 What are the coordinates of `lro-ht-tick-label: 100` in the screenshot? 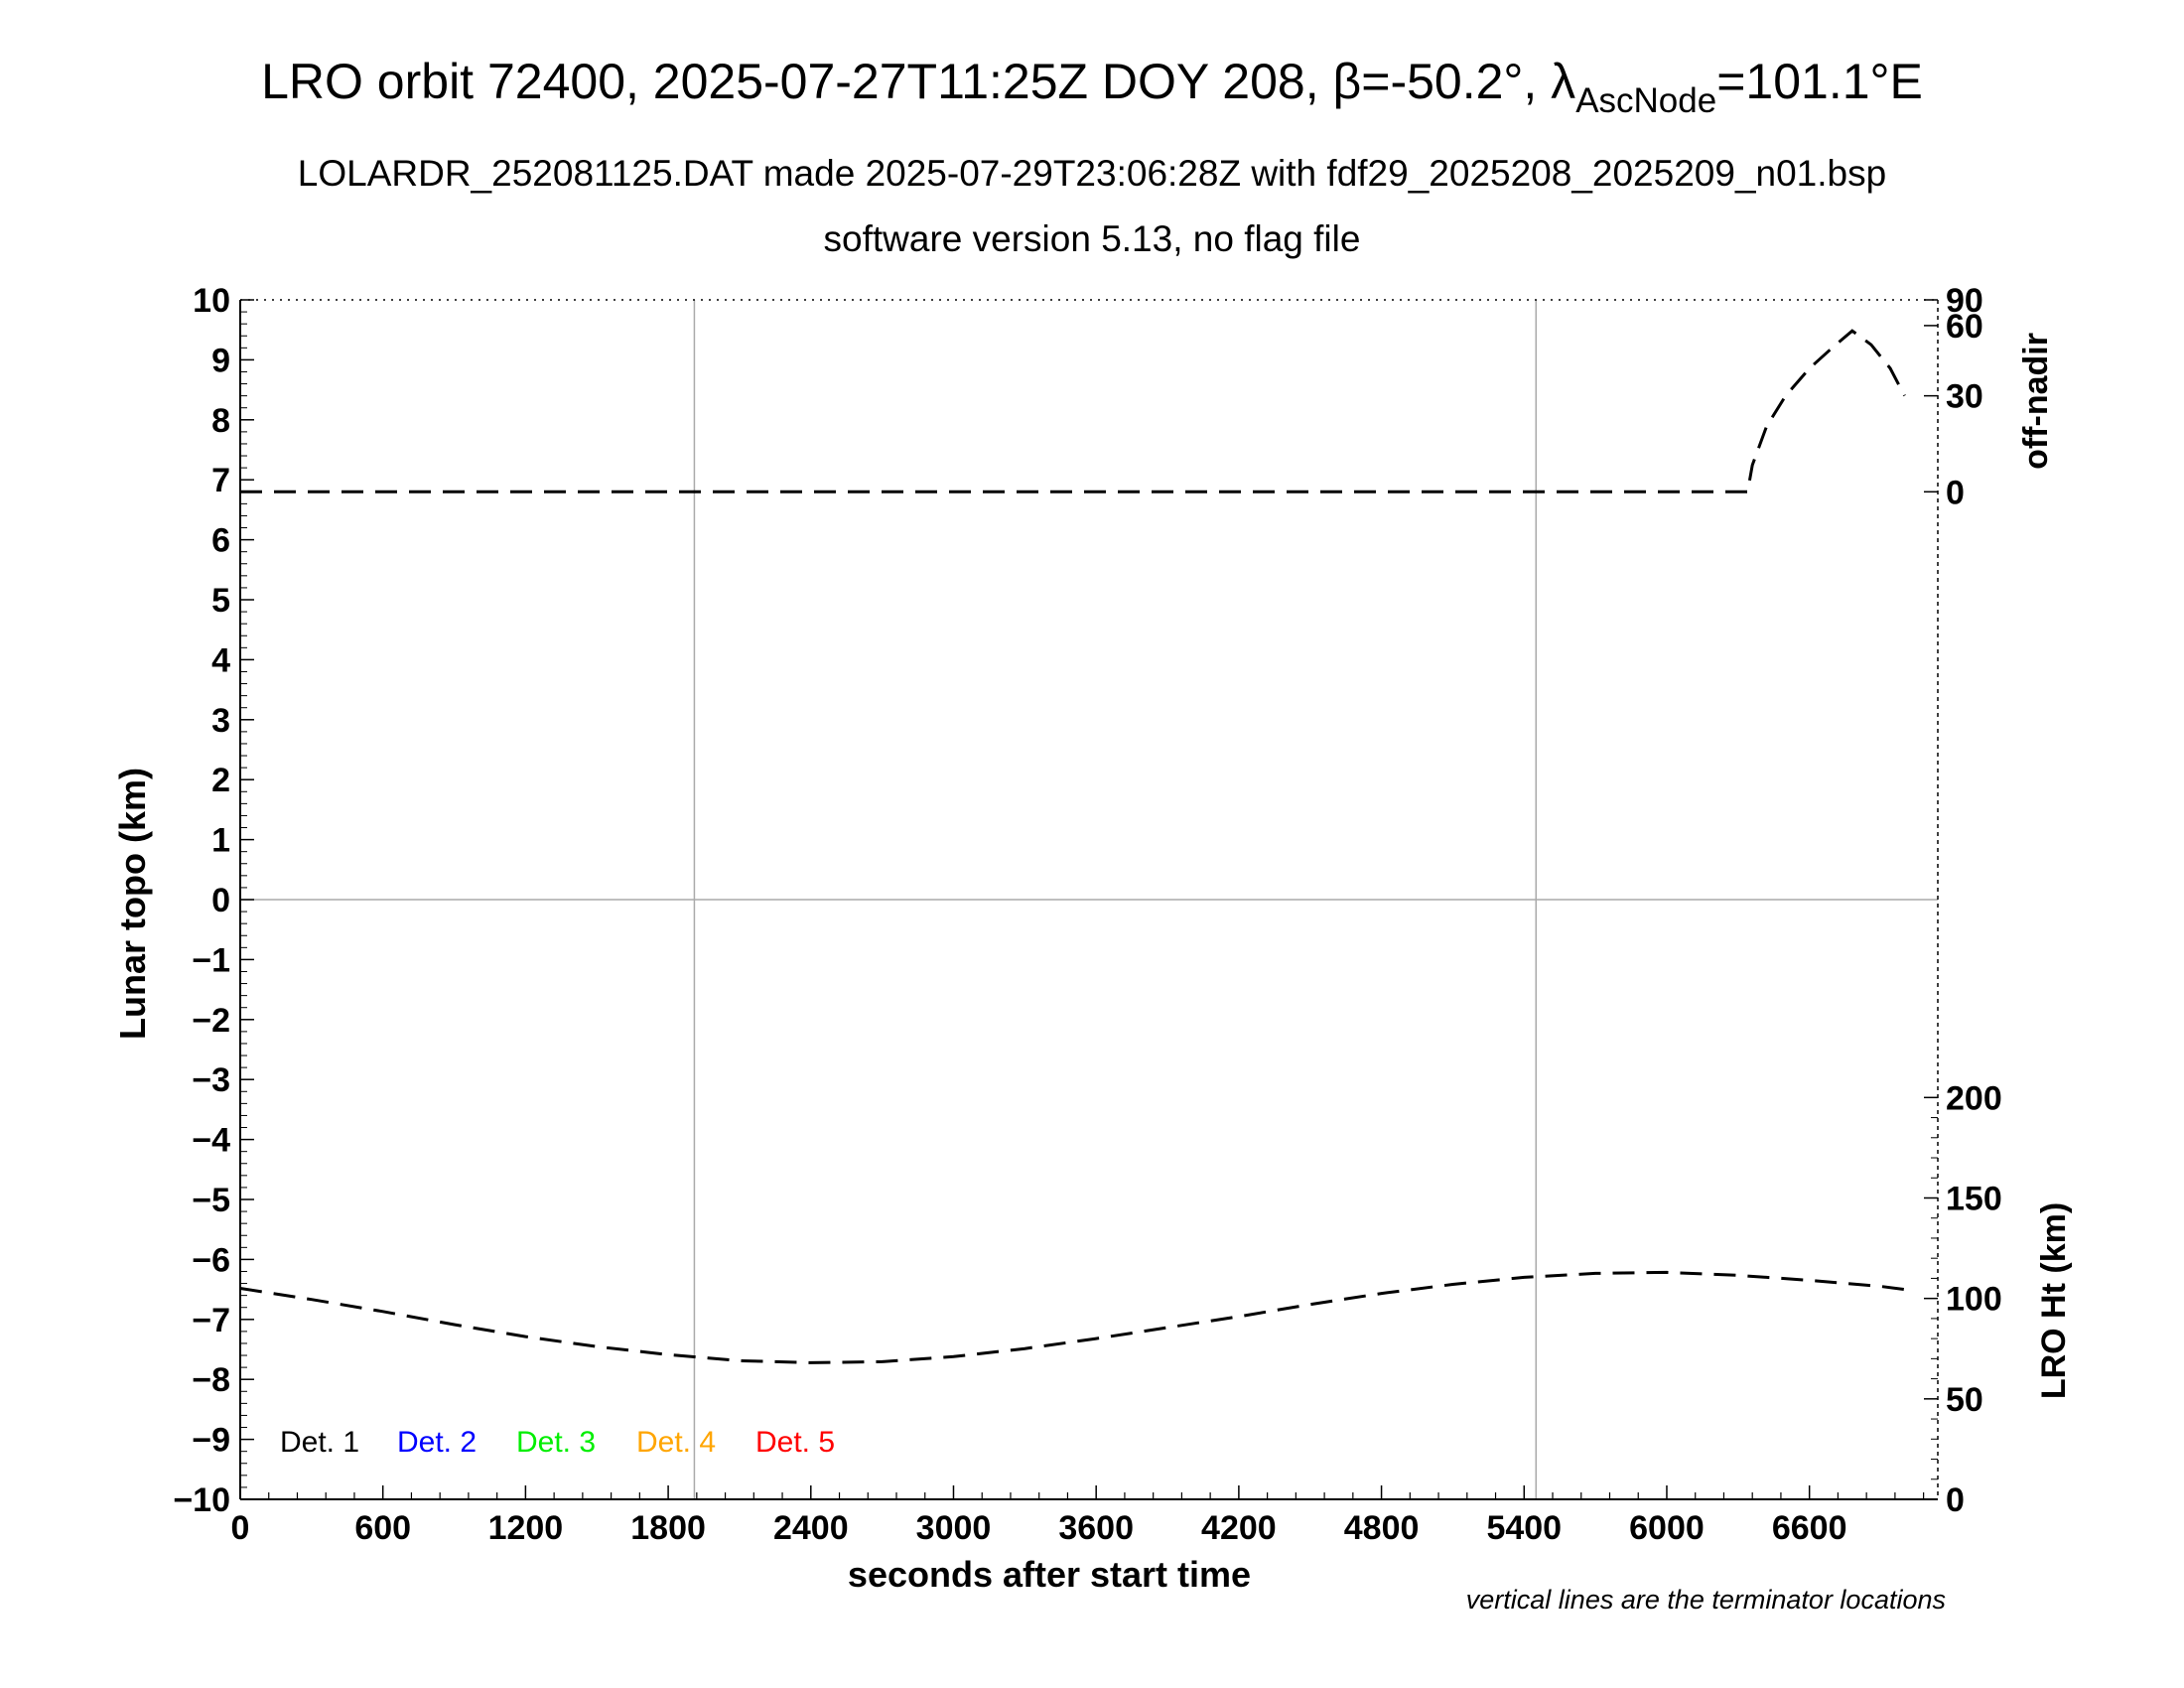 It's located at (1974, 1300).